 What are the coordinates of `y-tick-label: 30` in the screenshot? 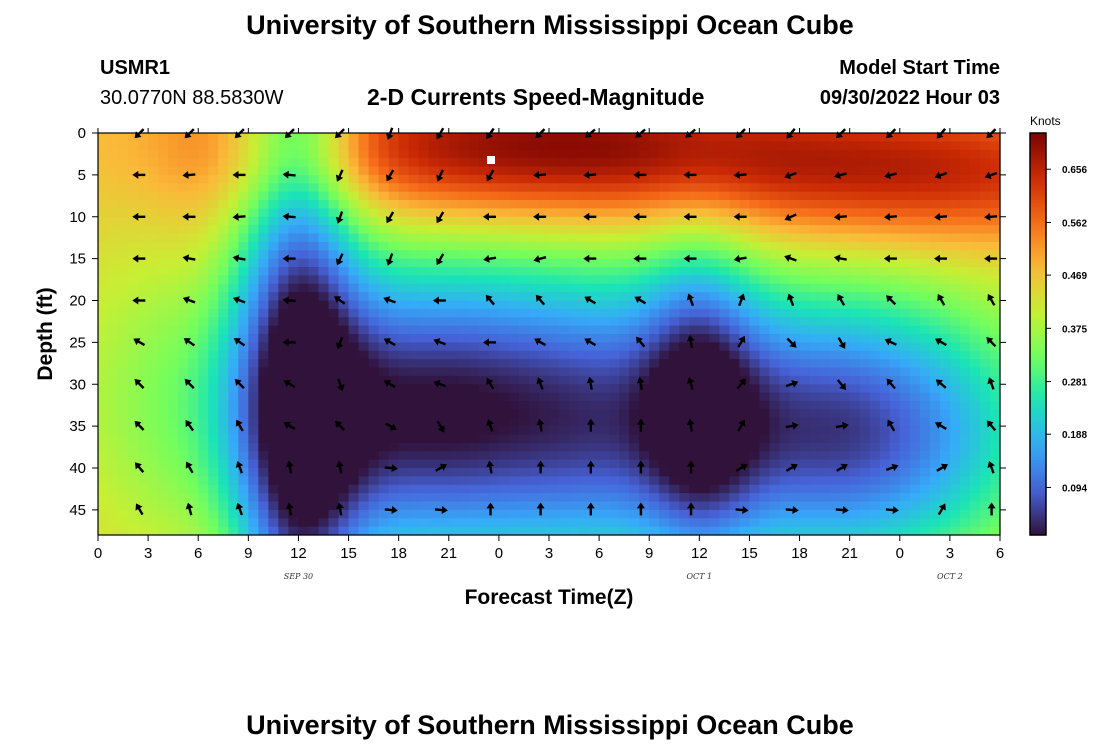 It's located at (77, 384).